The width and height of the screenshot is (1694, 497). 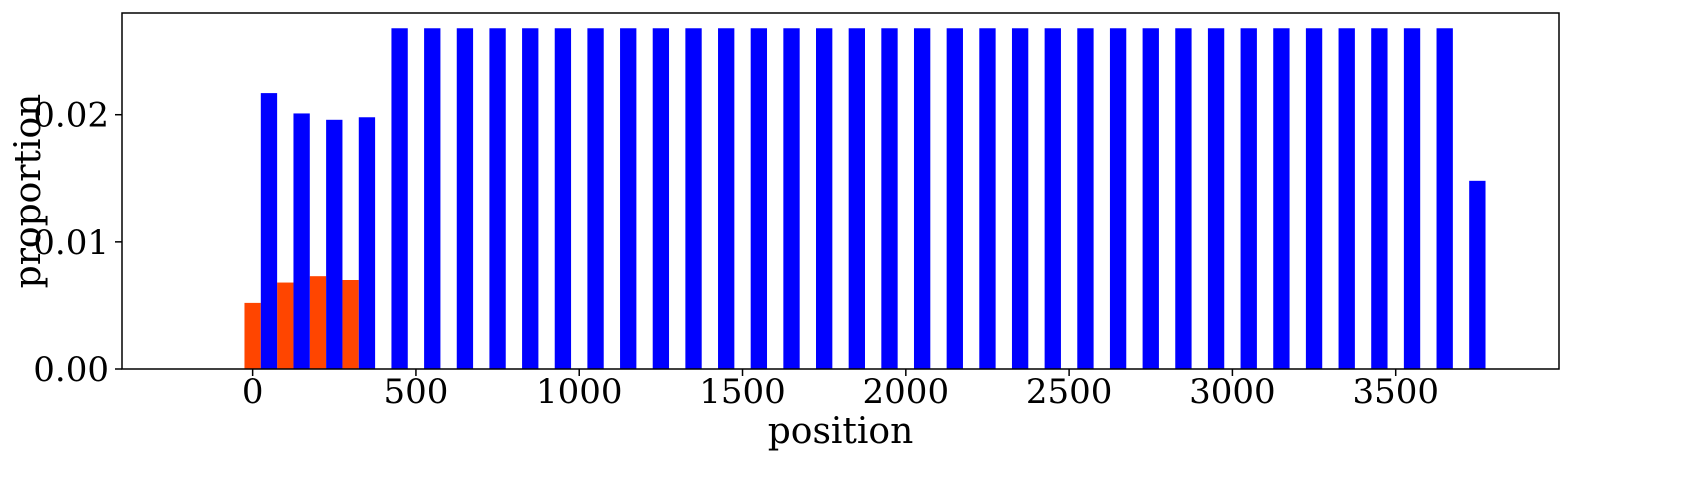 I want to click on x-tick-label: 3500, so click(x=1395, y=392).